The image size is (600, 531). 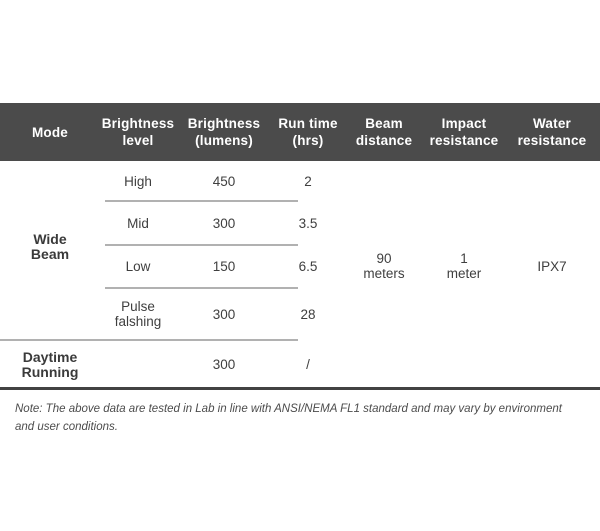 I want to click on cell-beam-distance: 90 meters, so click(x=384, y=266).